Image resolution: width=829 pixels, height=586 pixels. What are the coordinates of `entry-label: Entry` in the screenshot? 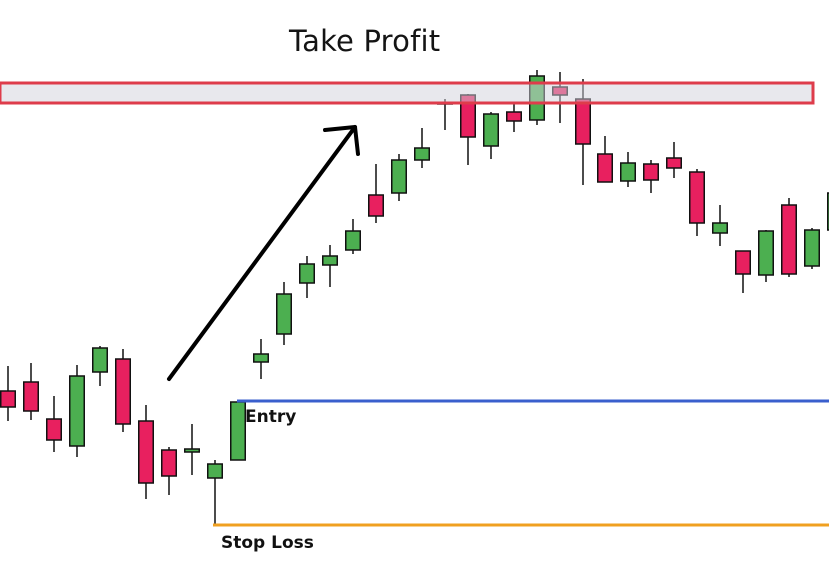 It's located at (271, 417).